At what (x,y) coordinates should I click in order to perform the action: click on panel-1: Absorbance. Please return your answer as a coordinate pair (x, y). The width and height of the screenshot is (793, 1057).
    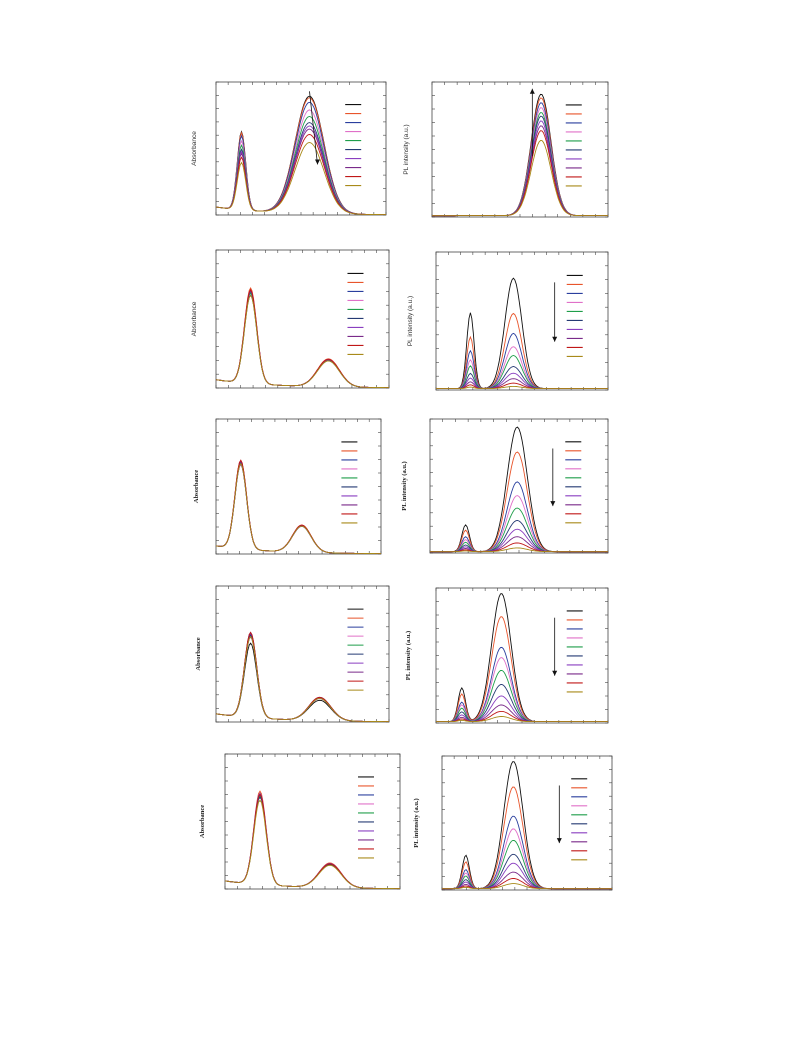
    Looking at the image, I should click on (289, 148).